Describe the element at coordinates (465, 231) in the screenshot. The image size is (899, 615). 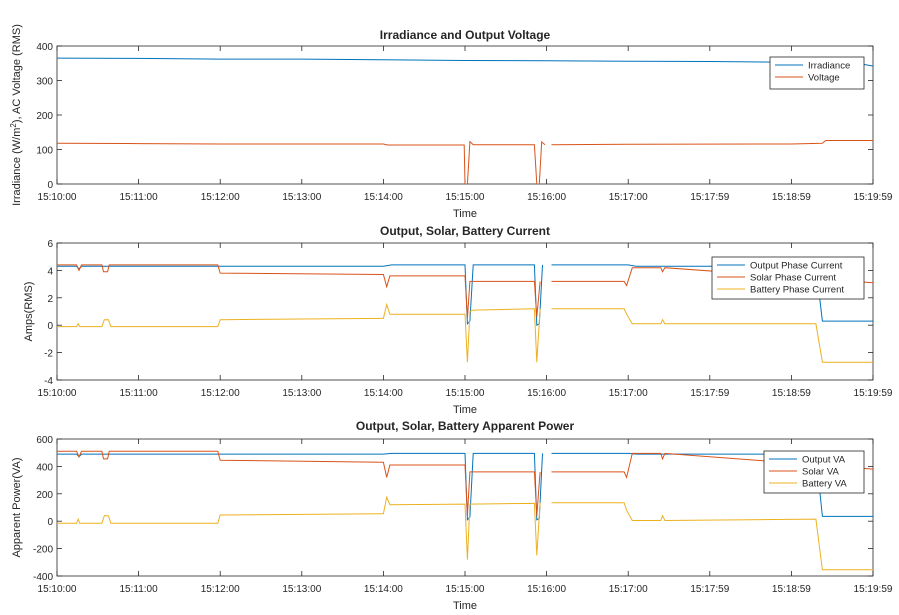
I see `chart-title: Output, Solar, Battery Current` at that location.